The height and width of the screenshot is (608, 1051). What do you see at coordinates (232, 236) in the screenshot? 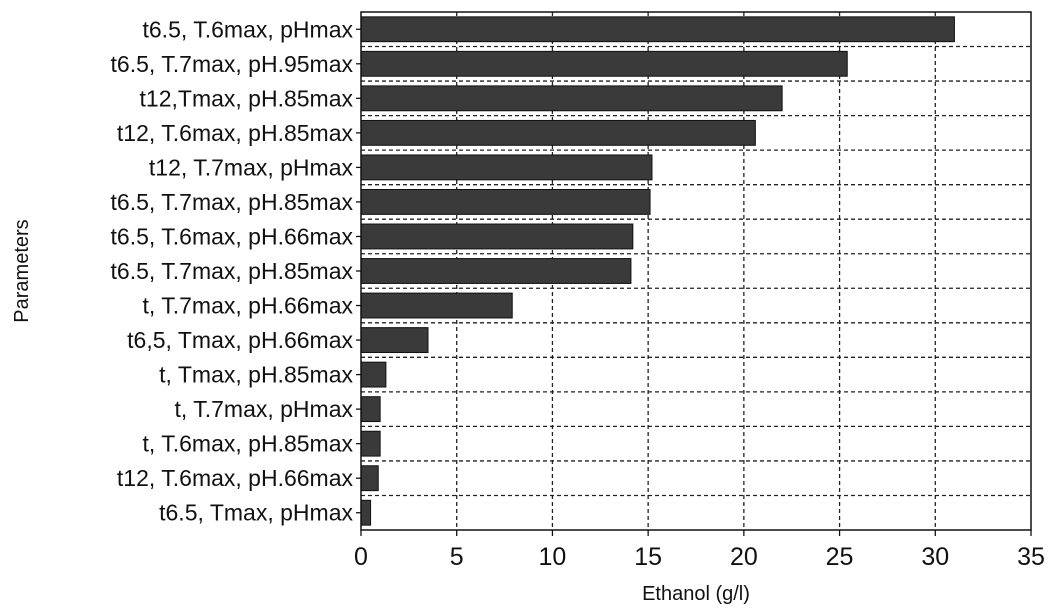
I see `category-label: t6.5, T.6max, pH.66max` at bounding box center [232, 236].